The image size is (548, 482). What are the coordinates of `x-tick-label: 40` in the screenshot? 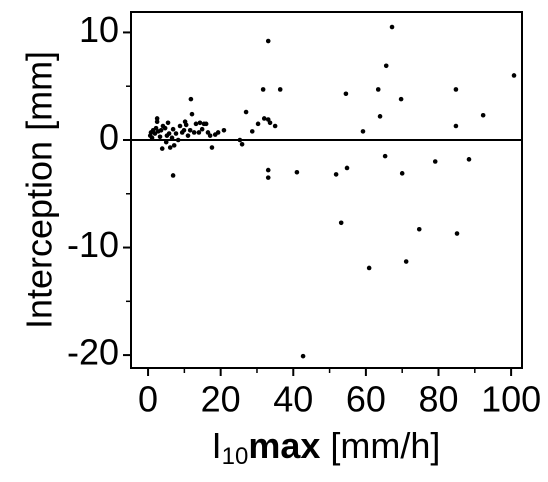 It's located at (293, 399).